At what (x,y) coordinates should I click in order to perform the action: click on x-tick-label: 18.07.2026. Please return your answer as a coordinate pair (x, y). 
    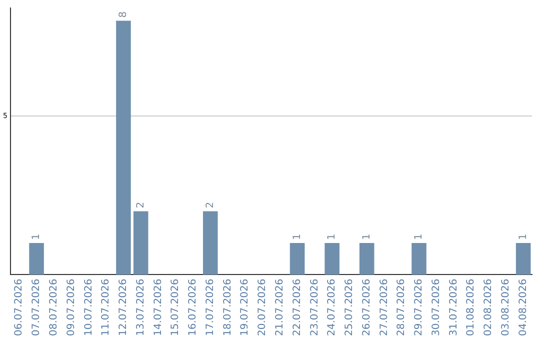
    Looking at the image, I should click on (228, 307).